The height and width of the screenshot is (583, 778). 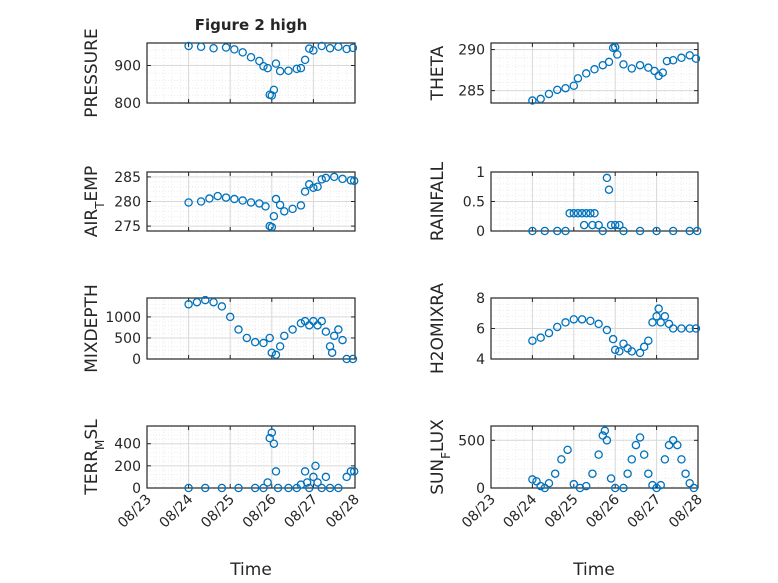 I want to click on y-axis-label: THETA, so click(x=438, y=73).